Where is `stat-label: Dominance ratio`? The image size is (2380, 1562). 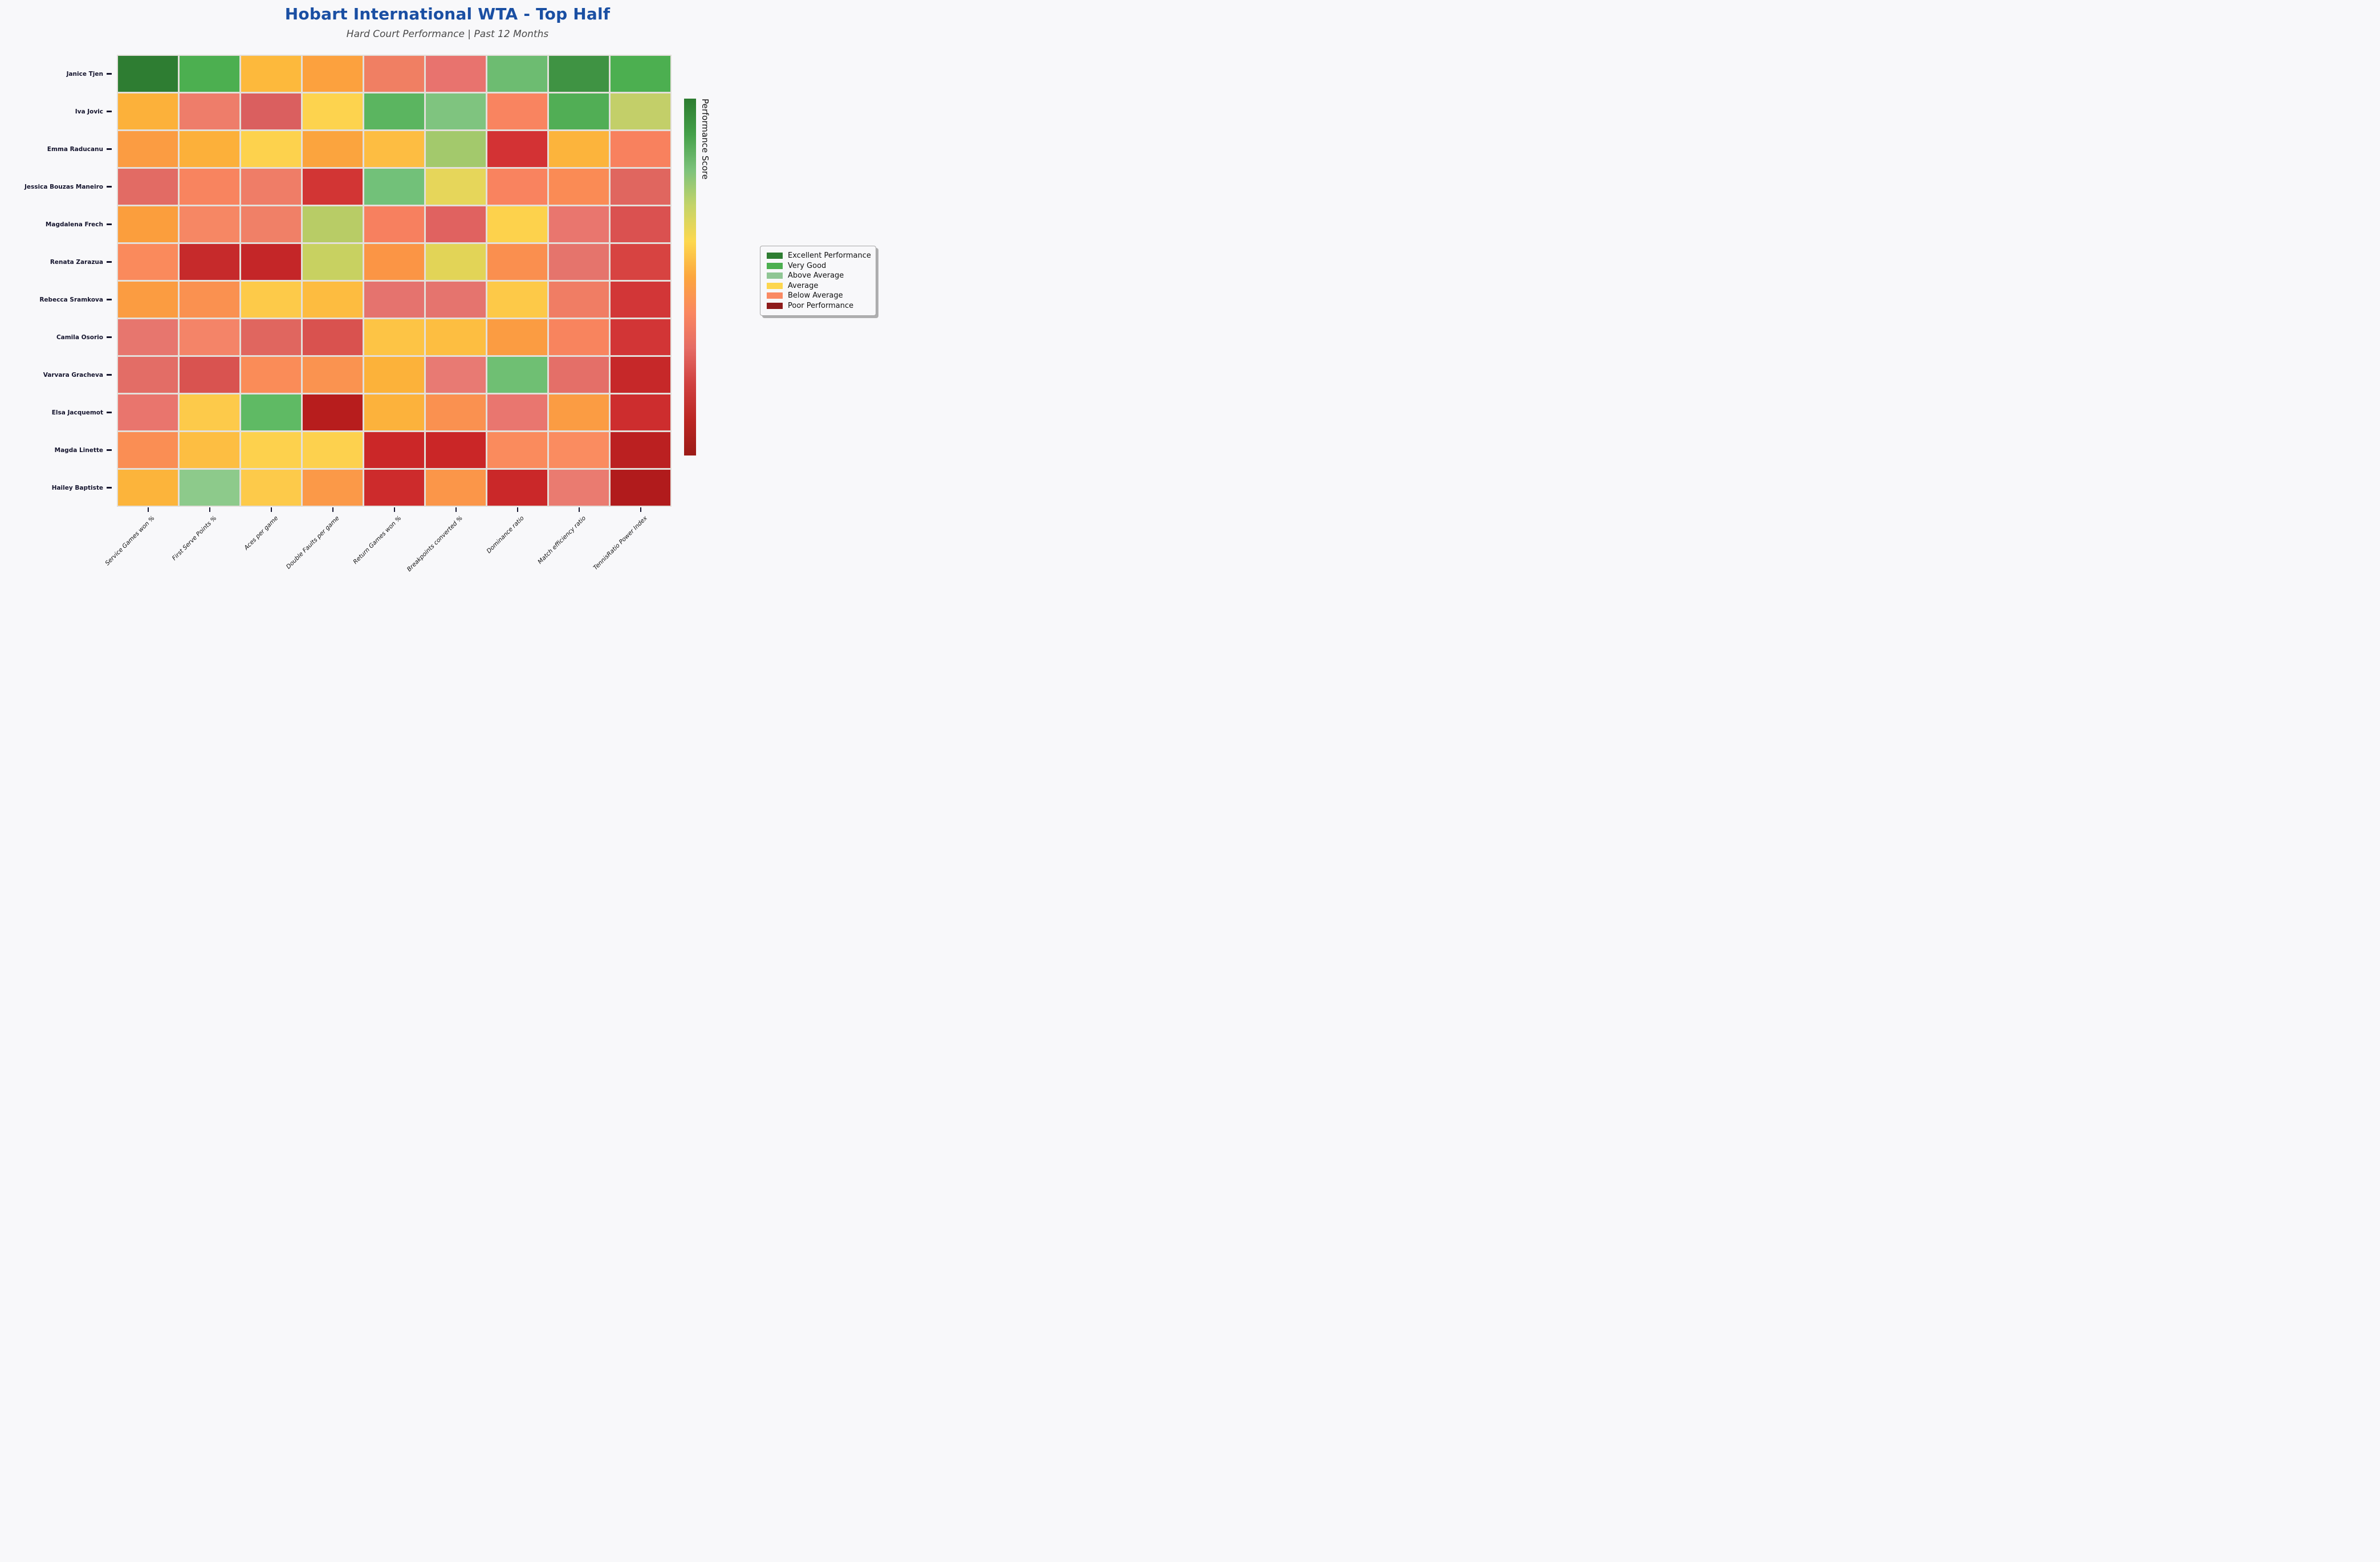 stat-label: Dominance ratio is located at coordinates (505, 535).